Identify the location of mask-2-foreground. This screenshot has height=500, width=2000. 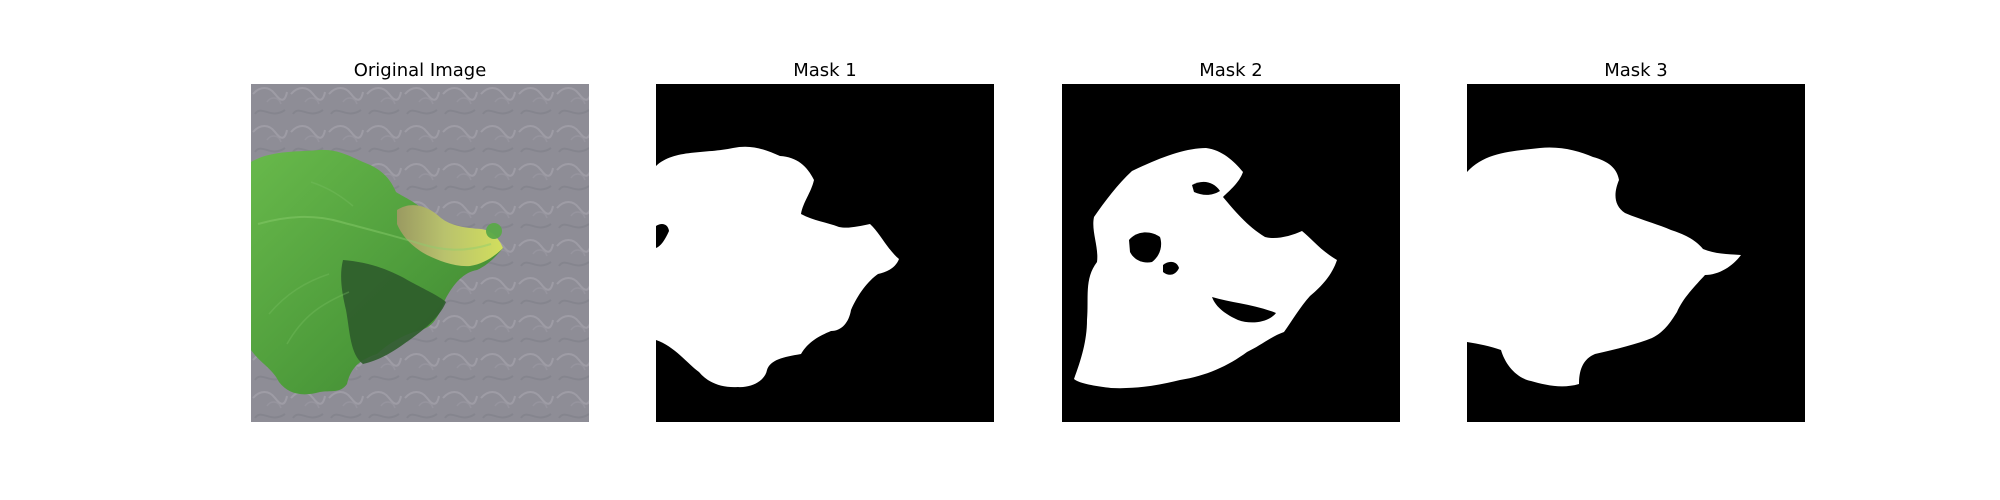
(1205, 268).